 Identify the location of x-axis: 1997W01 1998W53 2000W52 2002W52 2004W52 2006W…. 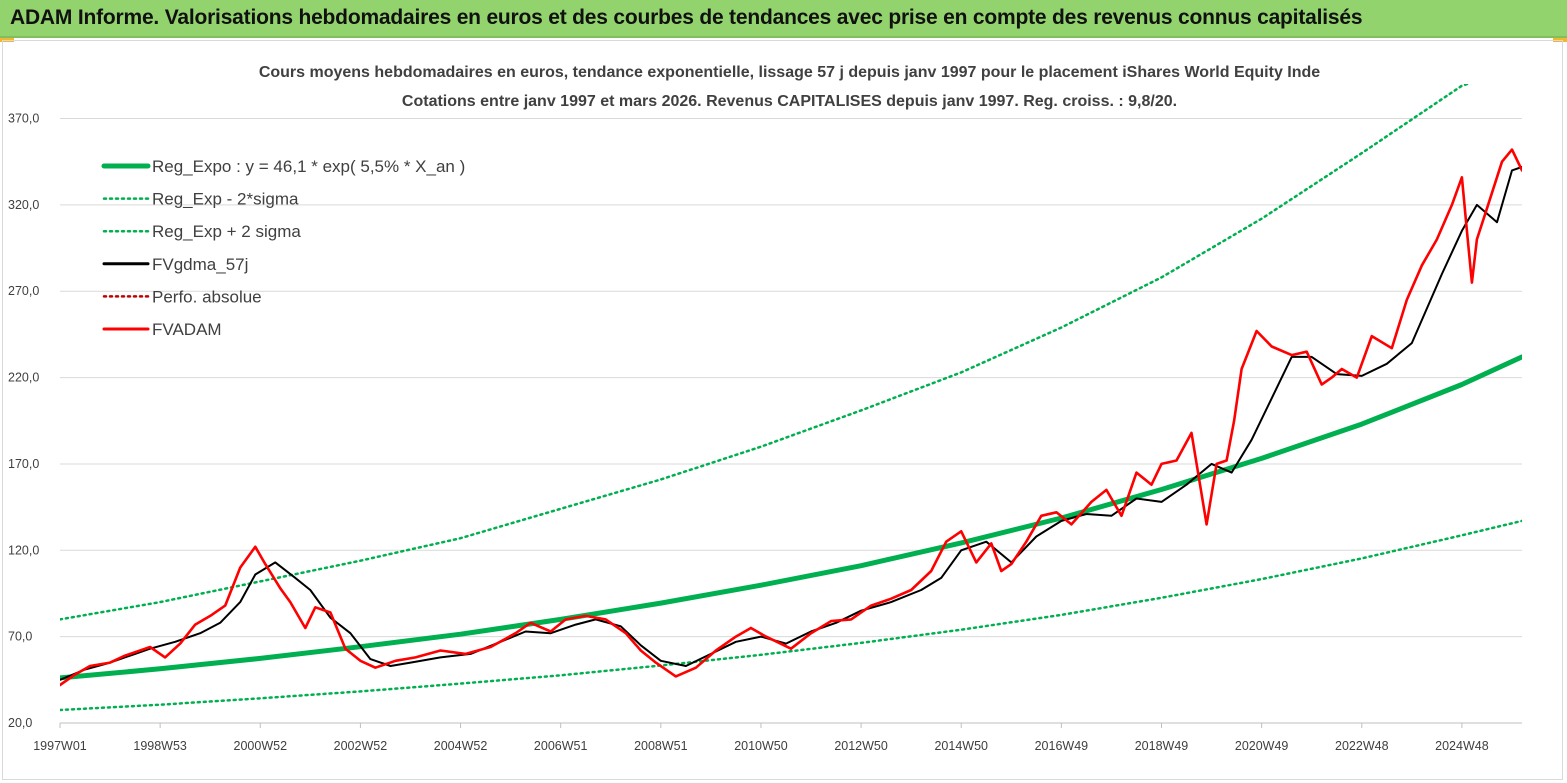
(777, 737).